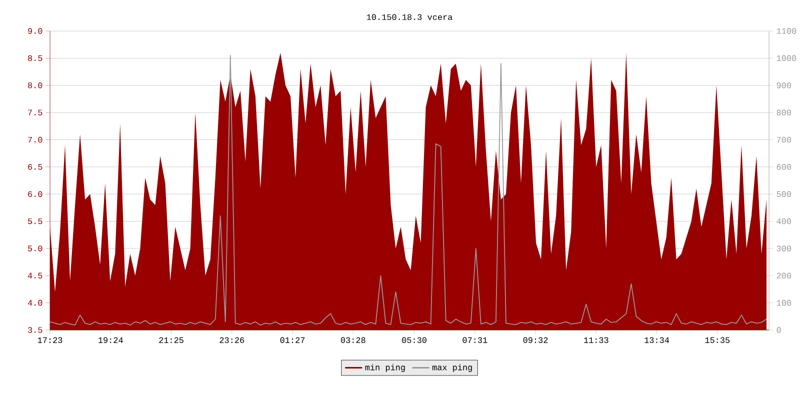 This screenshot has height=400, width=800. Describe the element at coordinates (784, 221) in the screenshot. I see `y2-tick-label: 400` at that location.